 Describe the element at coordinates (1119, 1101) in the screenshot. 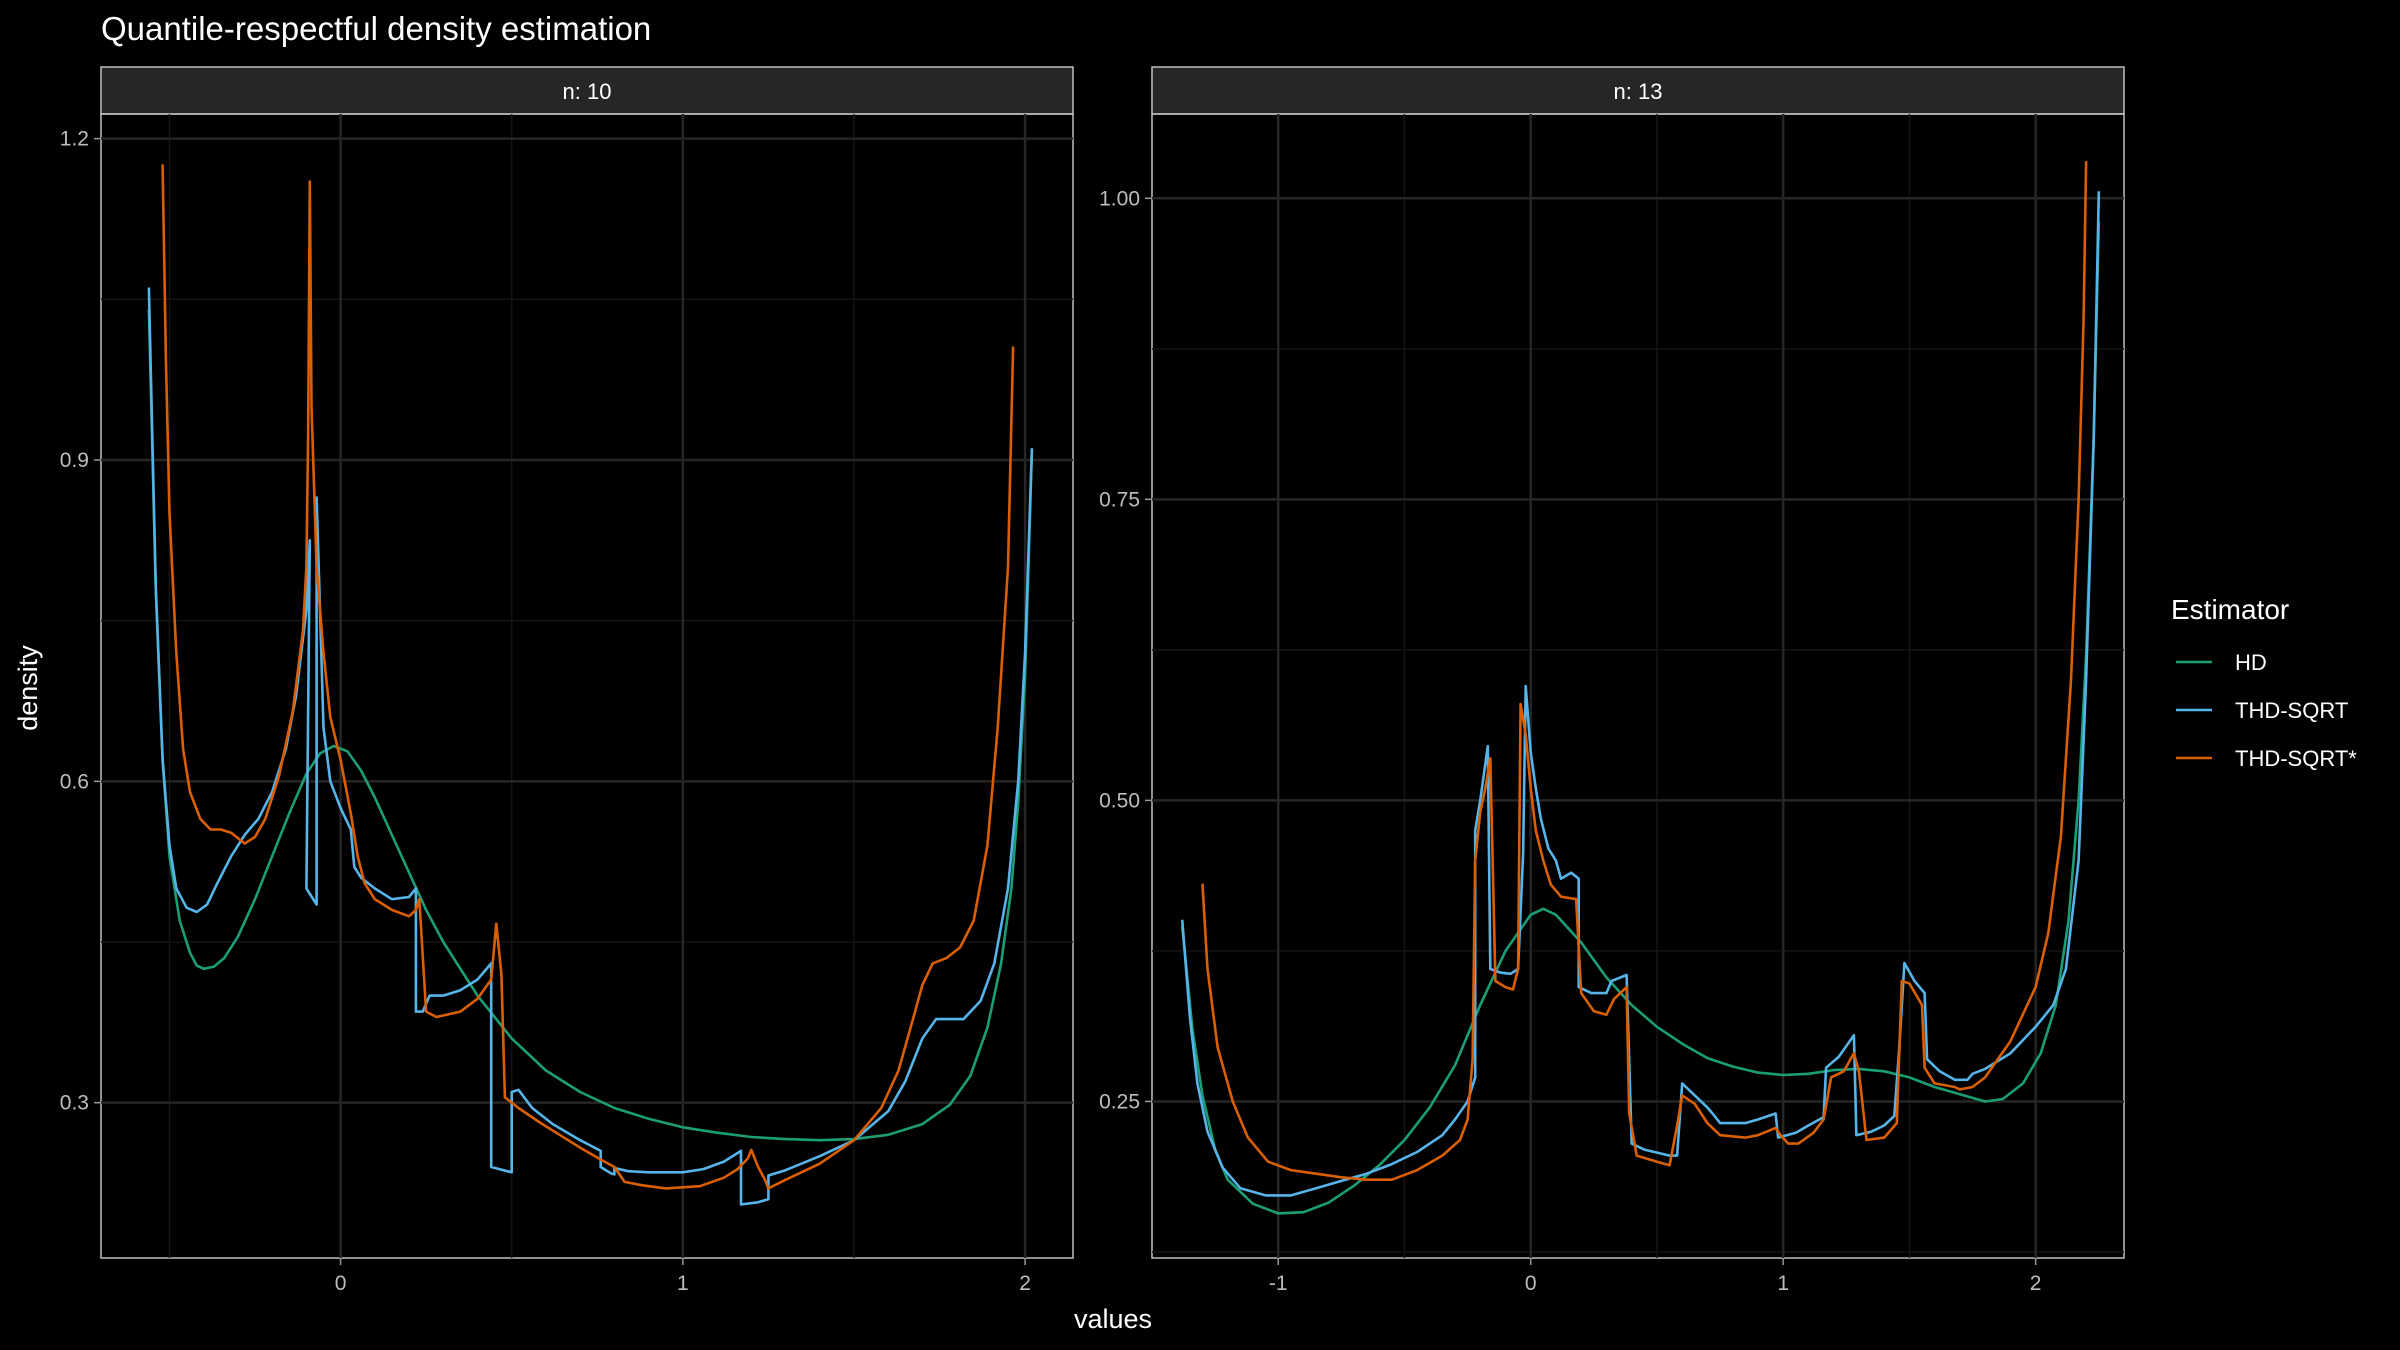

I see `y-tick-label: 0.25` at that location.